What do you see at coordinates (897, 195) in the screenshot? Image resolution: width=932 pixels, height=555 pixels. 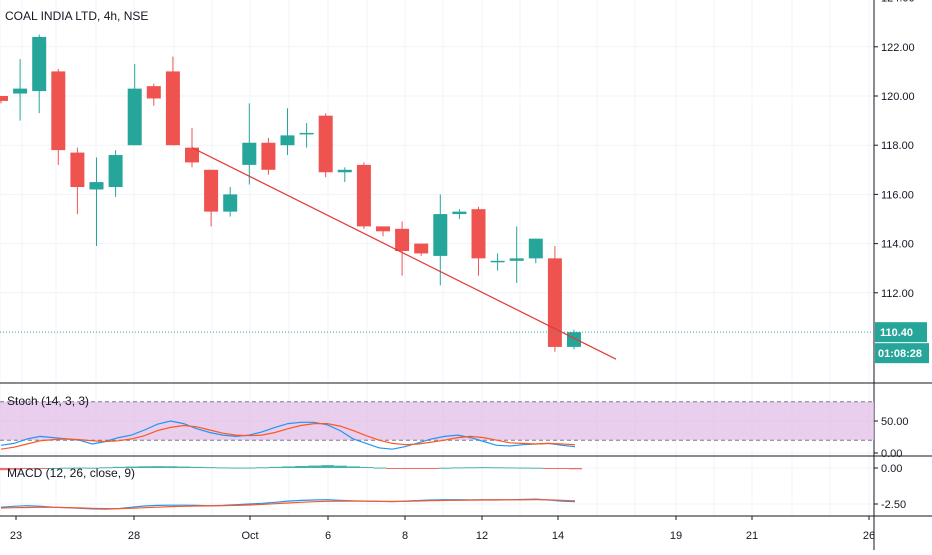 I see `price-tick-label: 116.00` at bounding box center [897, 195].